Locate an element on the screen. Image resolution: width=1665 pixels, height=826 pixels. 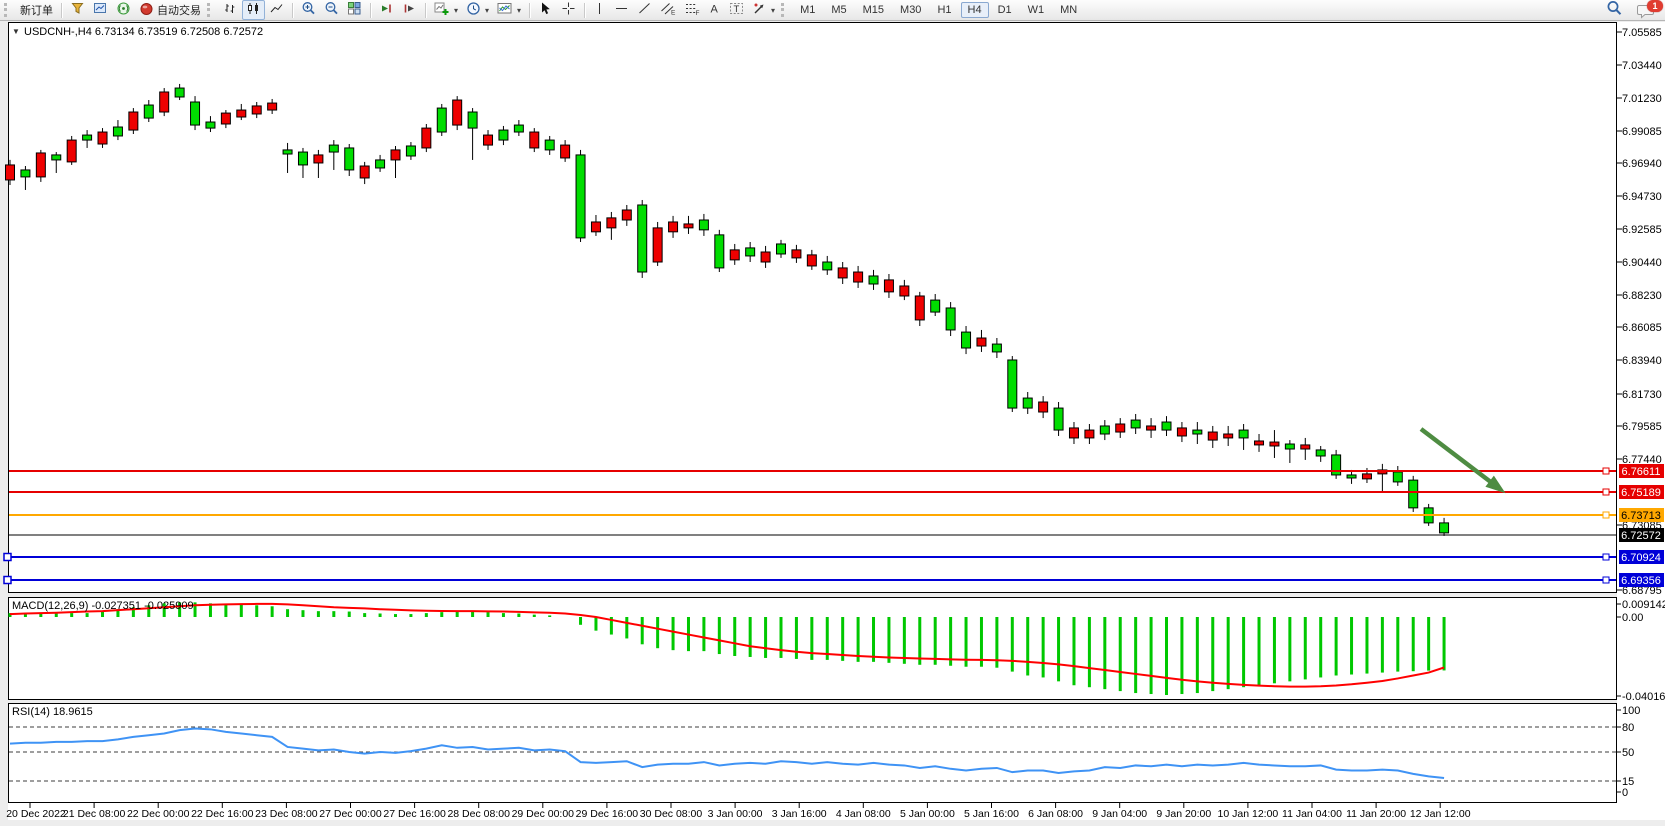
search-icon is located at coordinates (1614, 11).